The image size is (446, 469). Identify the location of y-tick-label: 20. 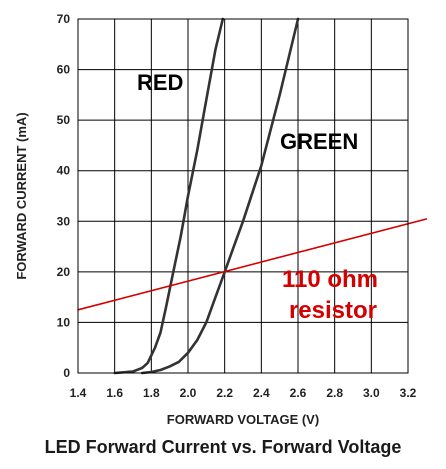
(64, 272).